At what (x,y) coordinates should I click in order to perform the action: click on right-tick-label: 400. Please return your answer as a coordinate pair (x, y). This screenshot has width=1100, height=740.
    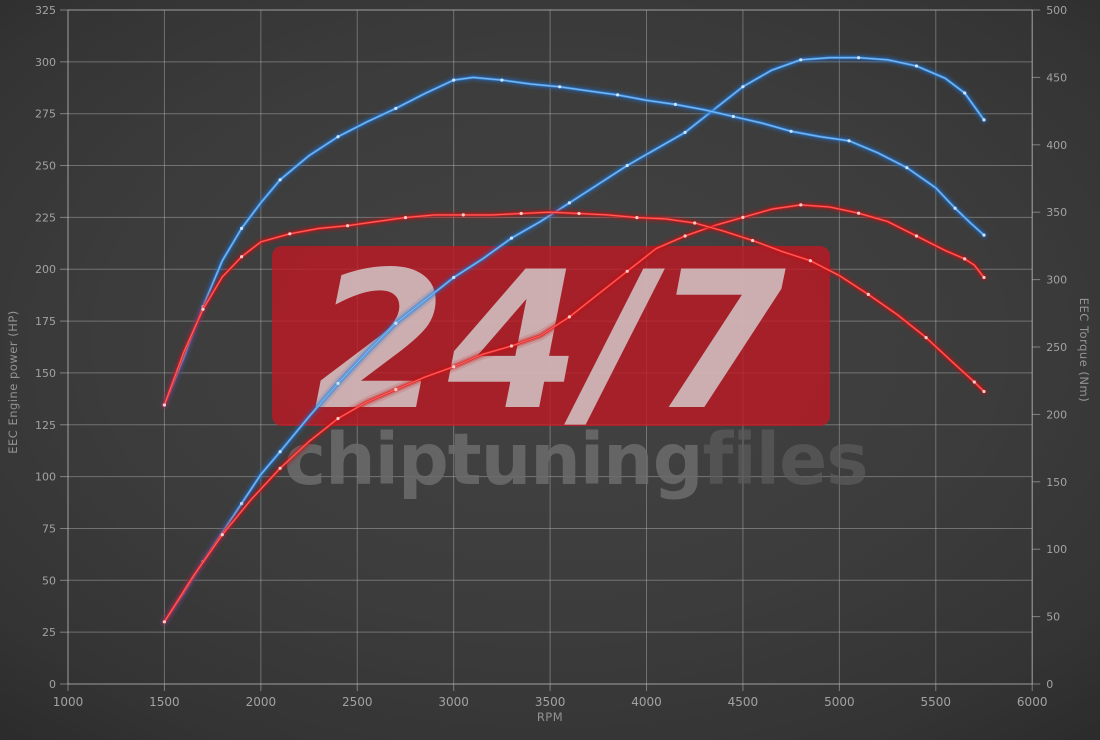
    Looking at the image, I should click on (1056, 145).